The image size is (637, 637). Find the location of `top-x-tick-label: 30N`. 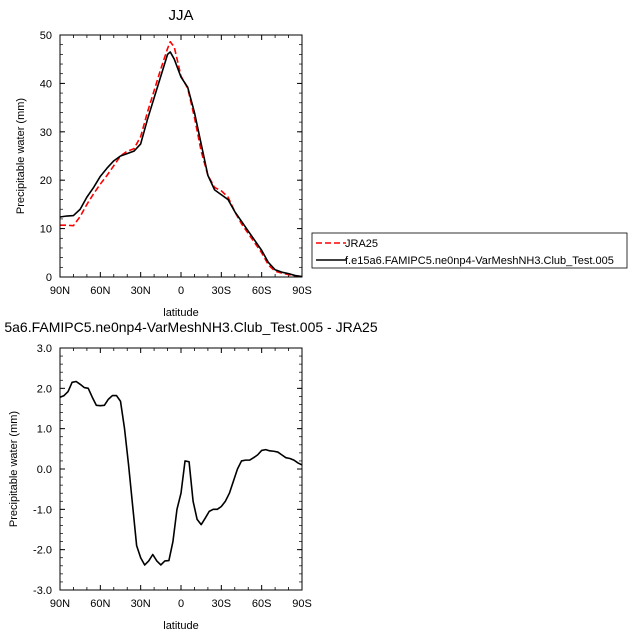

top-x-tick-label: 30N is located at coordinates (141, 291).